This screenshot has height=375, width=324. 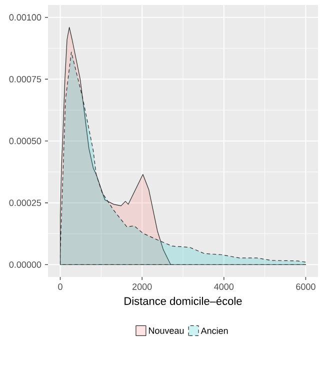 I want to click on x-tick-label: 2000, so click(x=142, y=287).